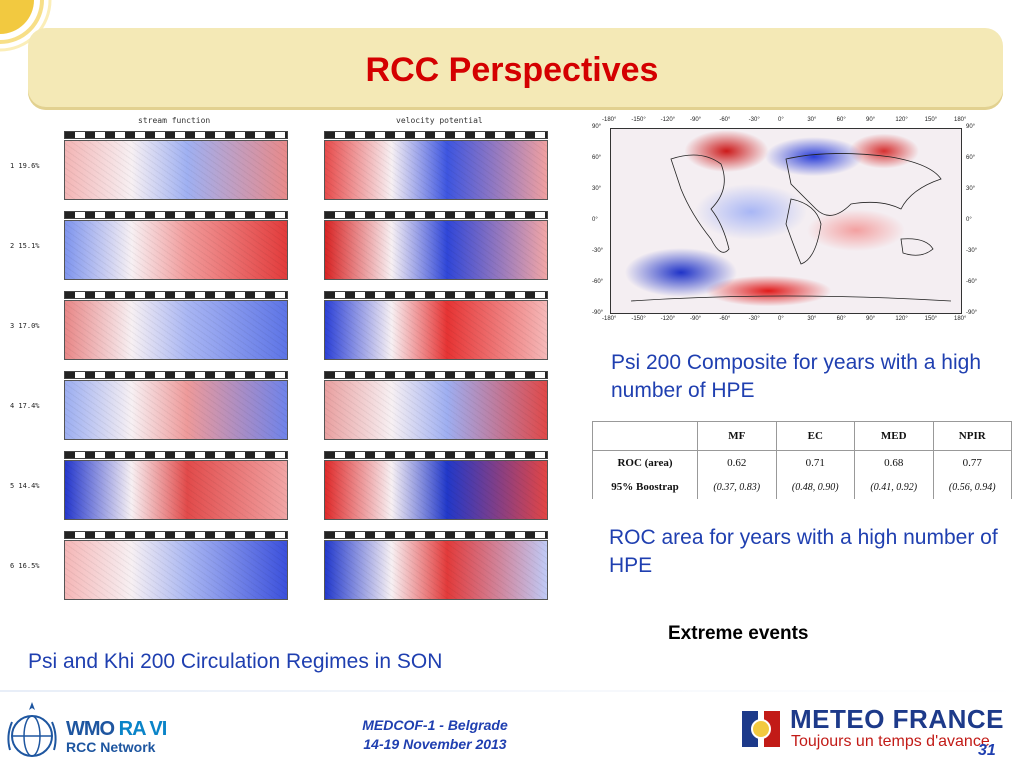 The height and width of the screenshot is (768, 1024). Describe the element at coordinates (645, 436) in the screenshot. I see `table-corner-cell` at that location.